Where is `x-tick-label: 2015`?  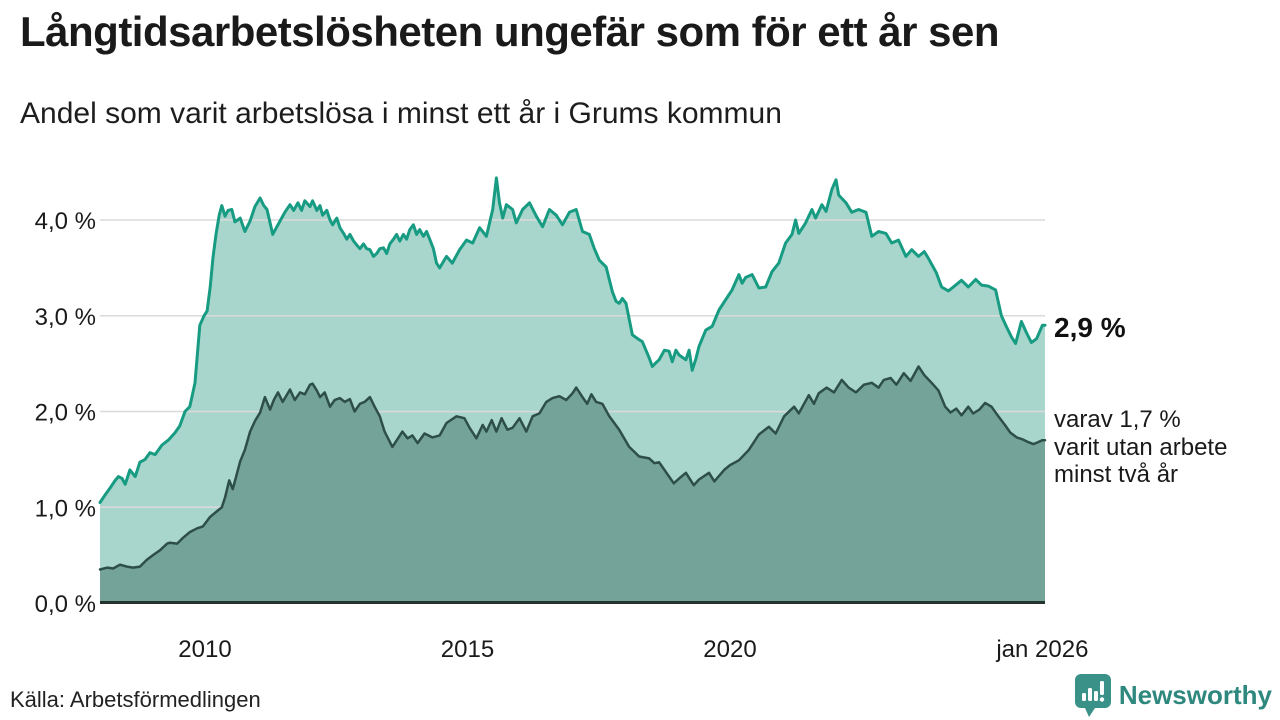
x-tick-label: 2015 is located at coordinates (467, 649).